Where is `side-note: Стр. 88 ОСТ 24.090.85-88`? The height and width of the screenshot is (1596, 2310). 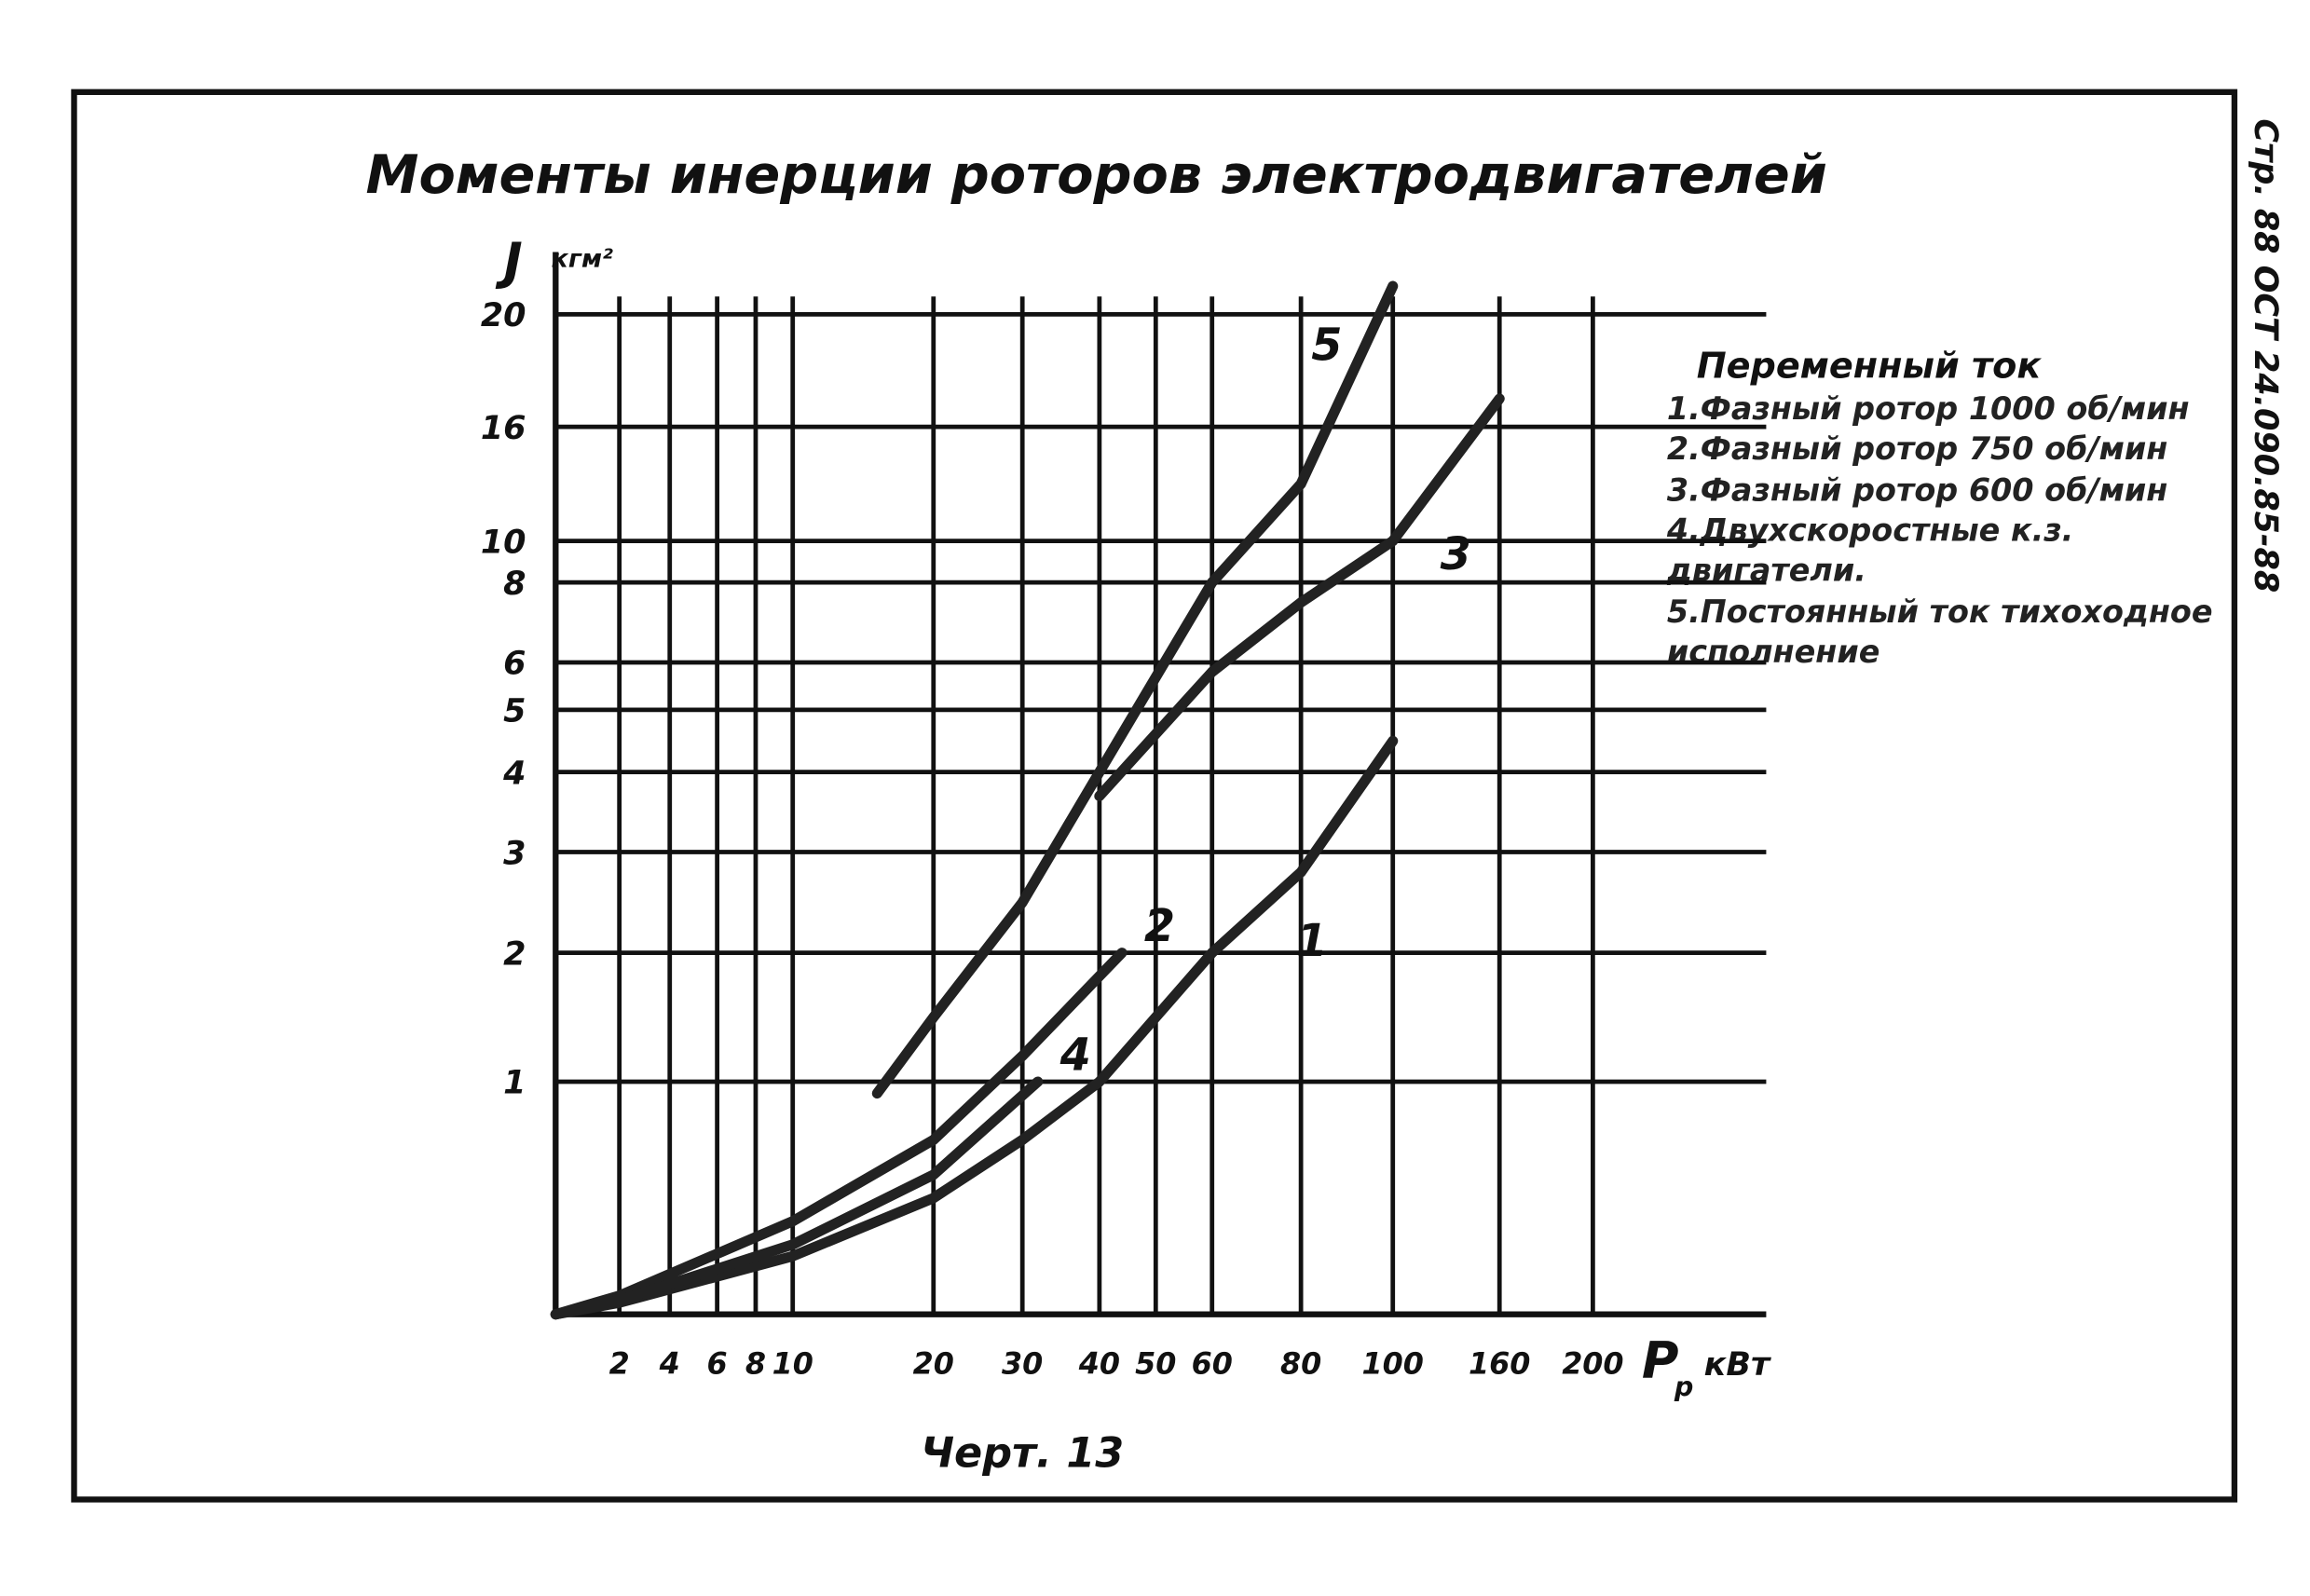
side-note: Стр. 88 ОСТ 24.090.85-88 is located at coordinates (2265, 355).